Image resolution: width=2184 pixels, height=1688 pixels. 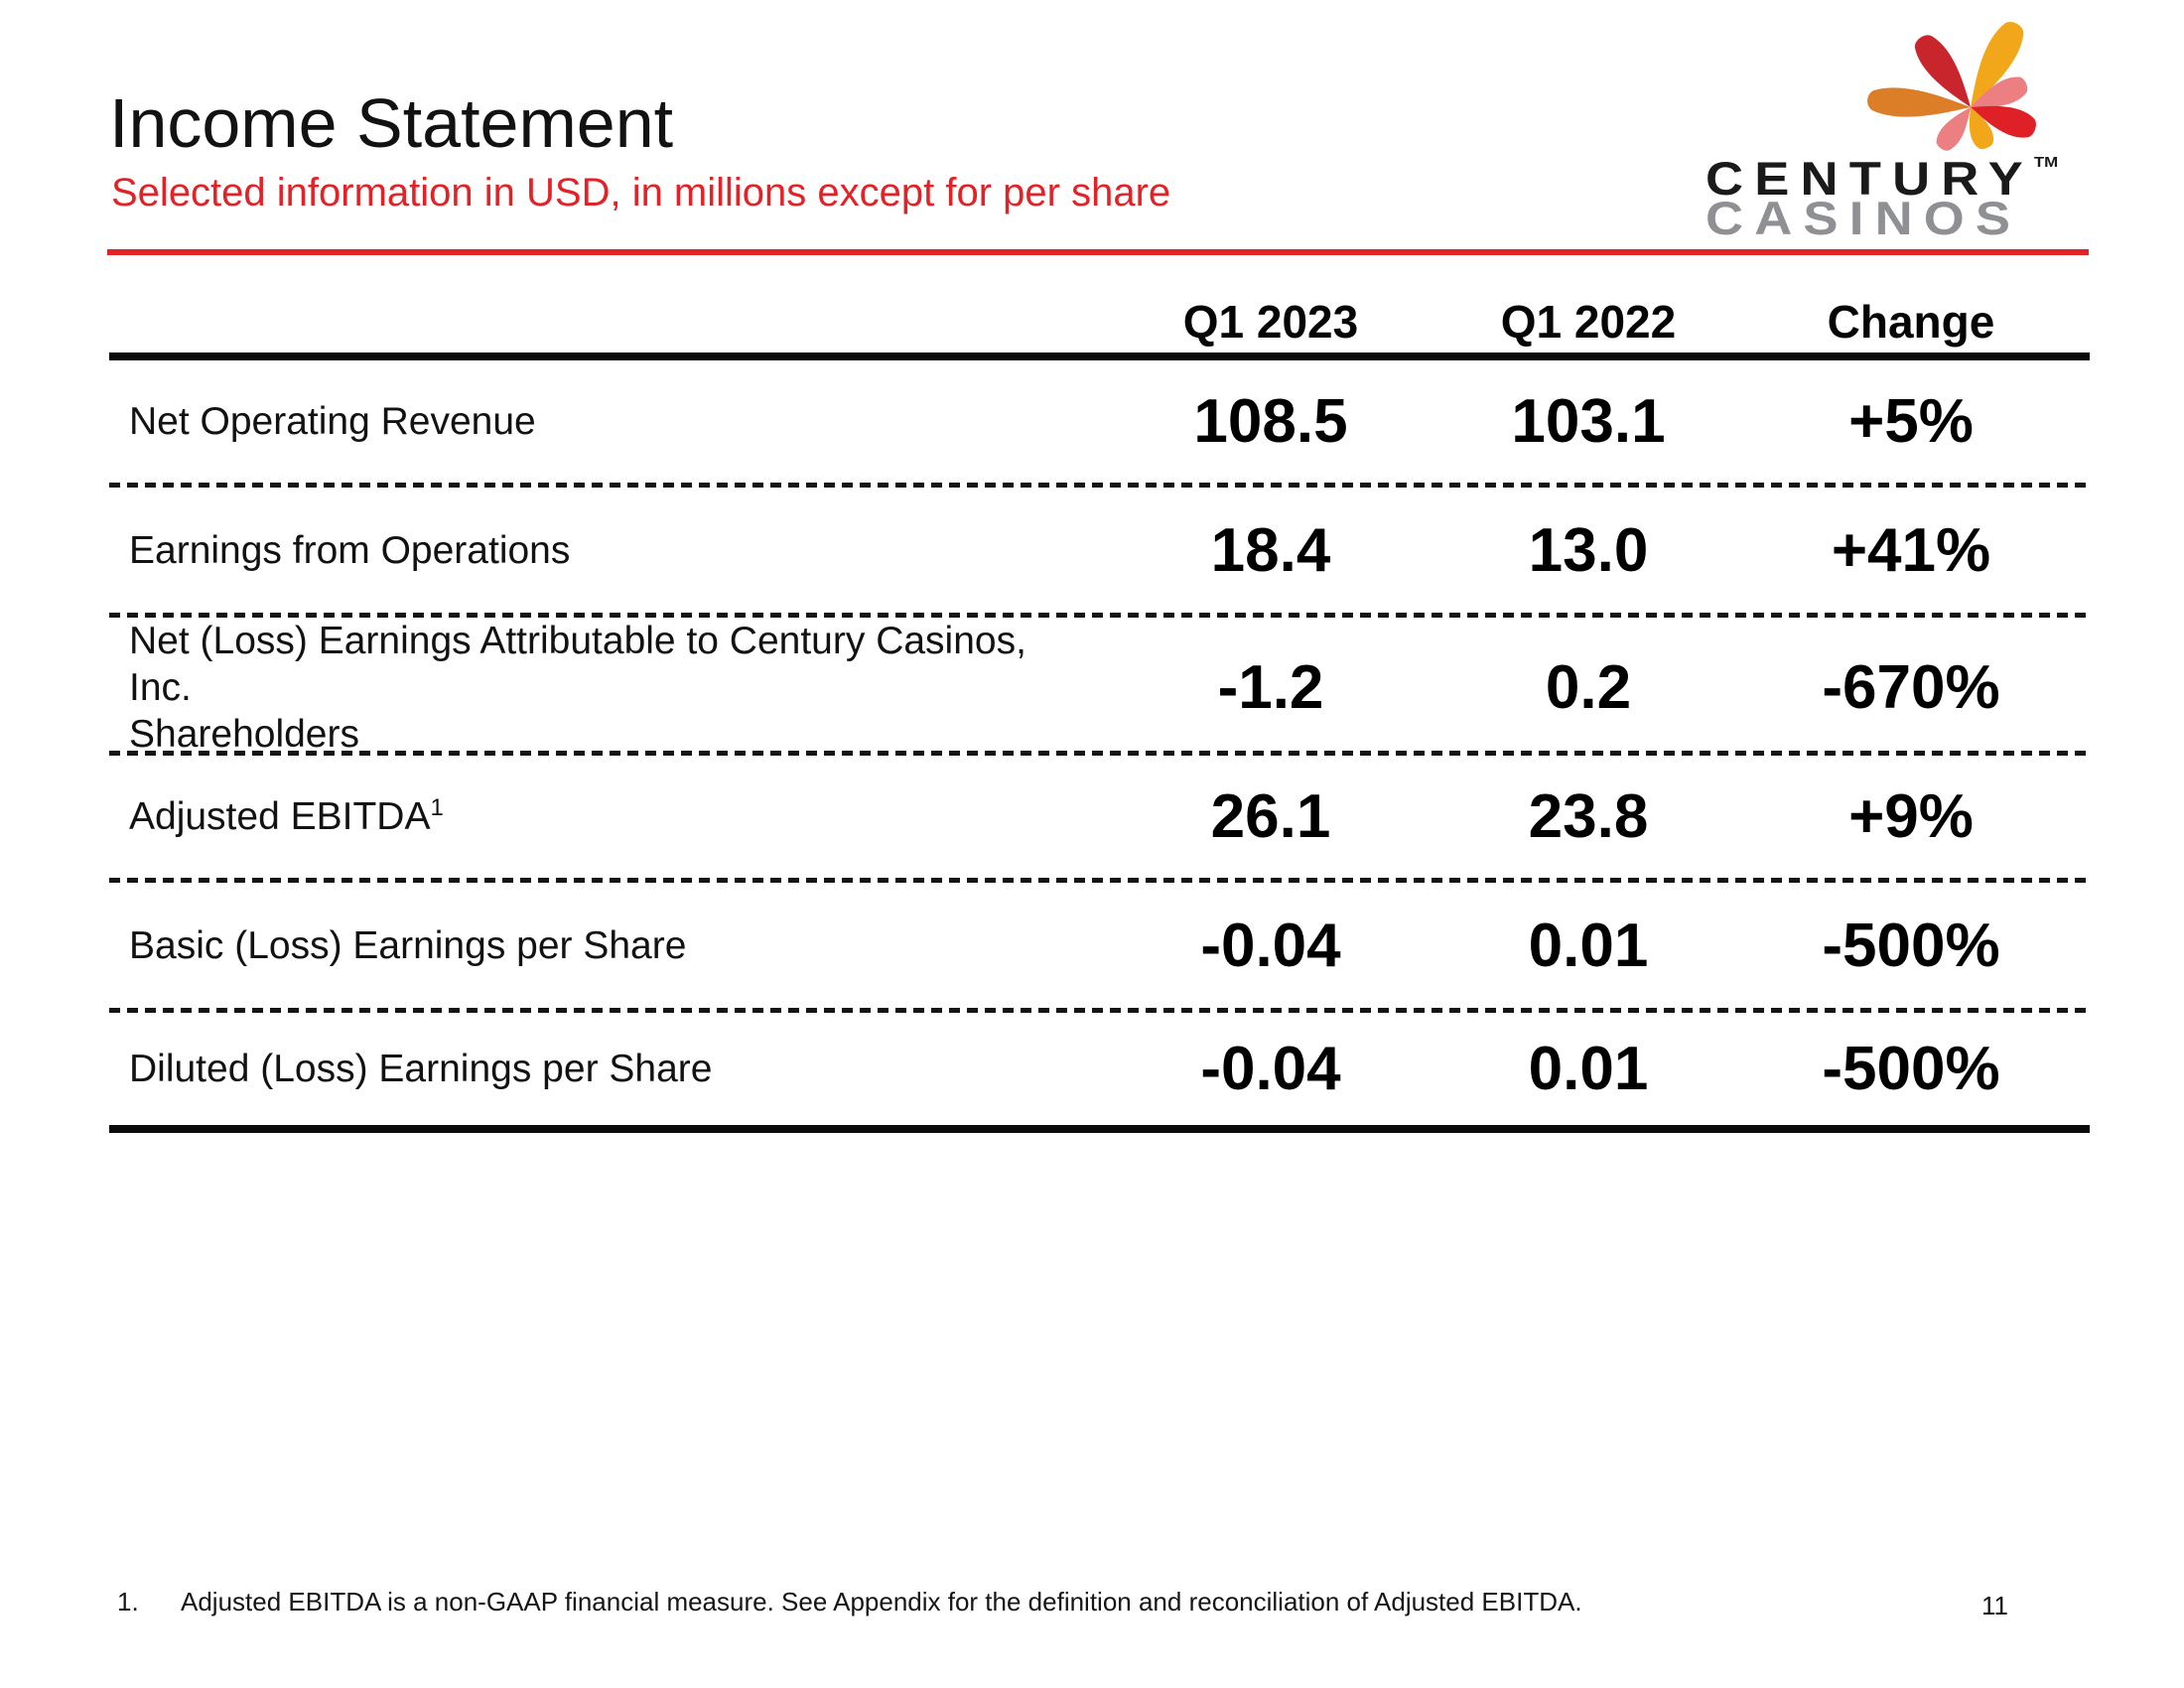 What do you see at coordinates (1099, 817) in the screenshot?
I see `table-row: Adjusted EBITDA1 26.1 23.8 +9%` at bounding box center [1099, 817].